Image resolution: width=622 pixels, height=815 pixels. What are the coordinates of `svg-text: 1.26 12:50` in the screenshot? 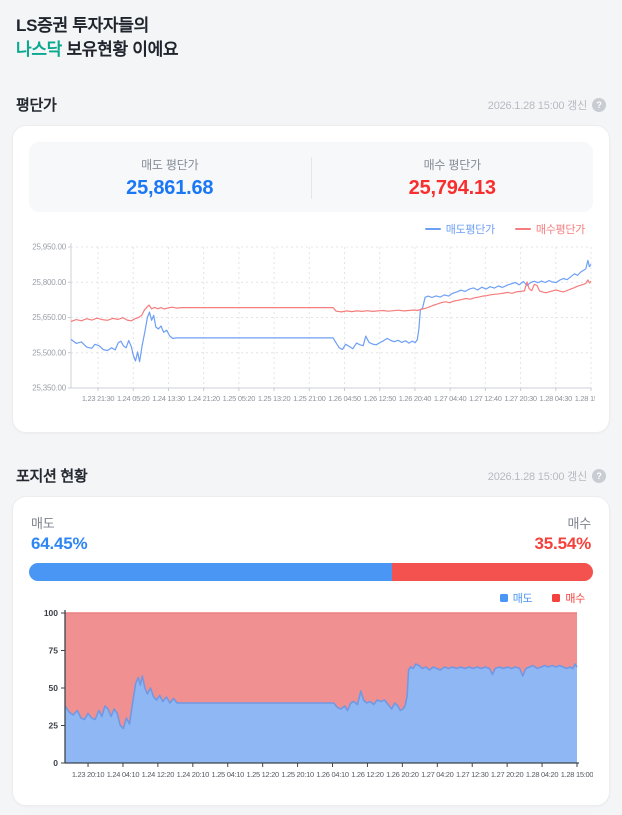 It's located at (380, 398).